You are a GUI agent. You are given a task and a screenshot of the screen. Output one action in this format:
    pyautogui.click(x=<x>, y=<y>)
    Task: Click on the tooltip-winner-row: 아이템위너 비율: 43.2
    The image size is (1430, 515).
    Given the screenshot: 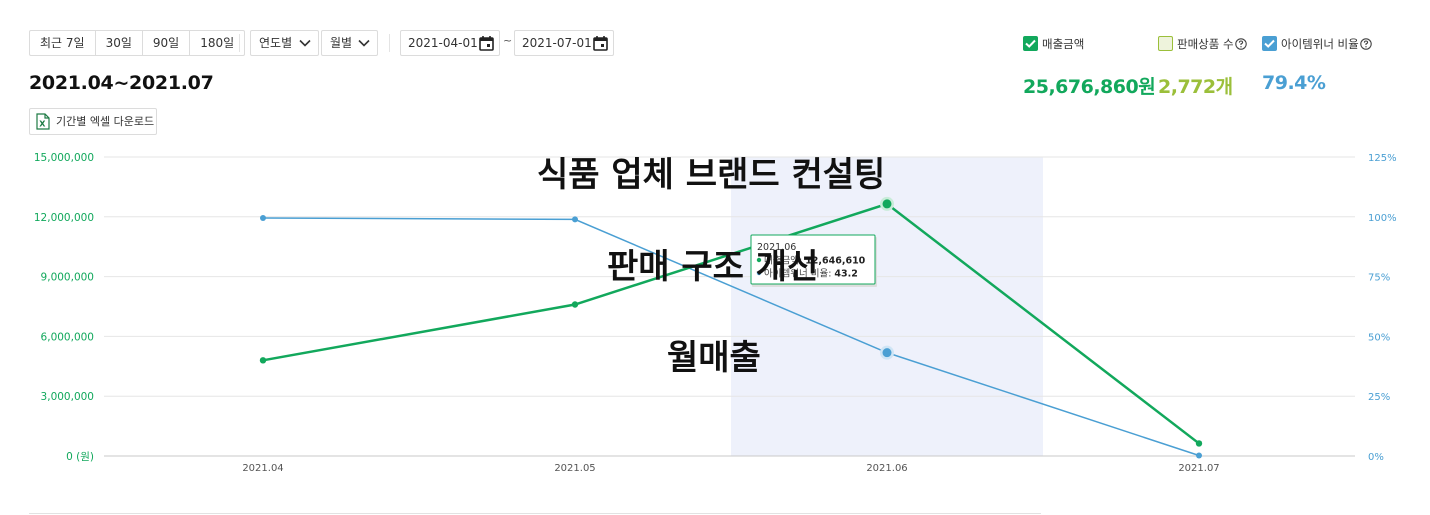 What is the action you would take?
    pyautogui.click(x=811, y=274)
    